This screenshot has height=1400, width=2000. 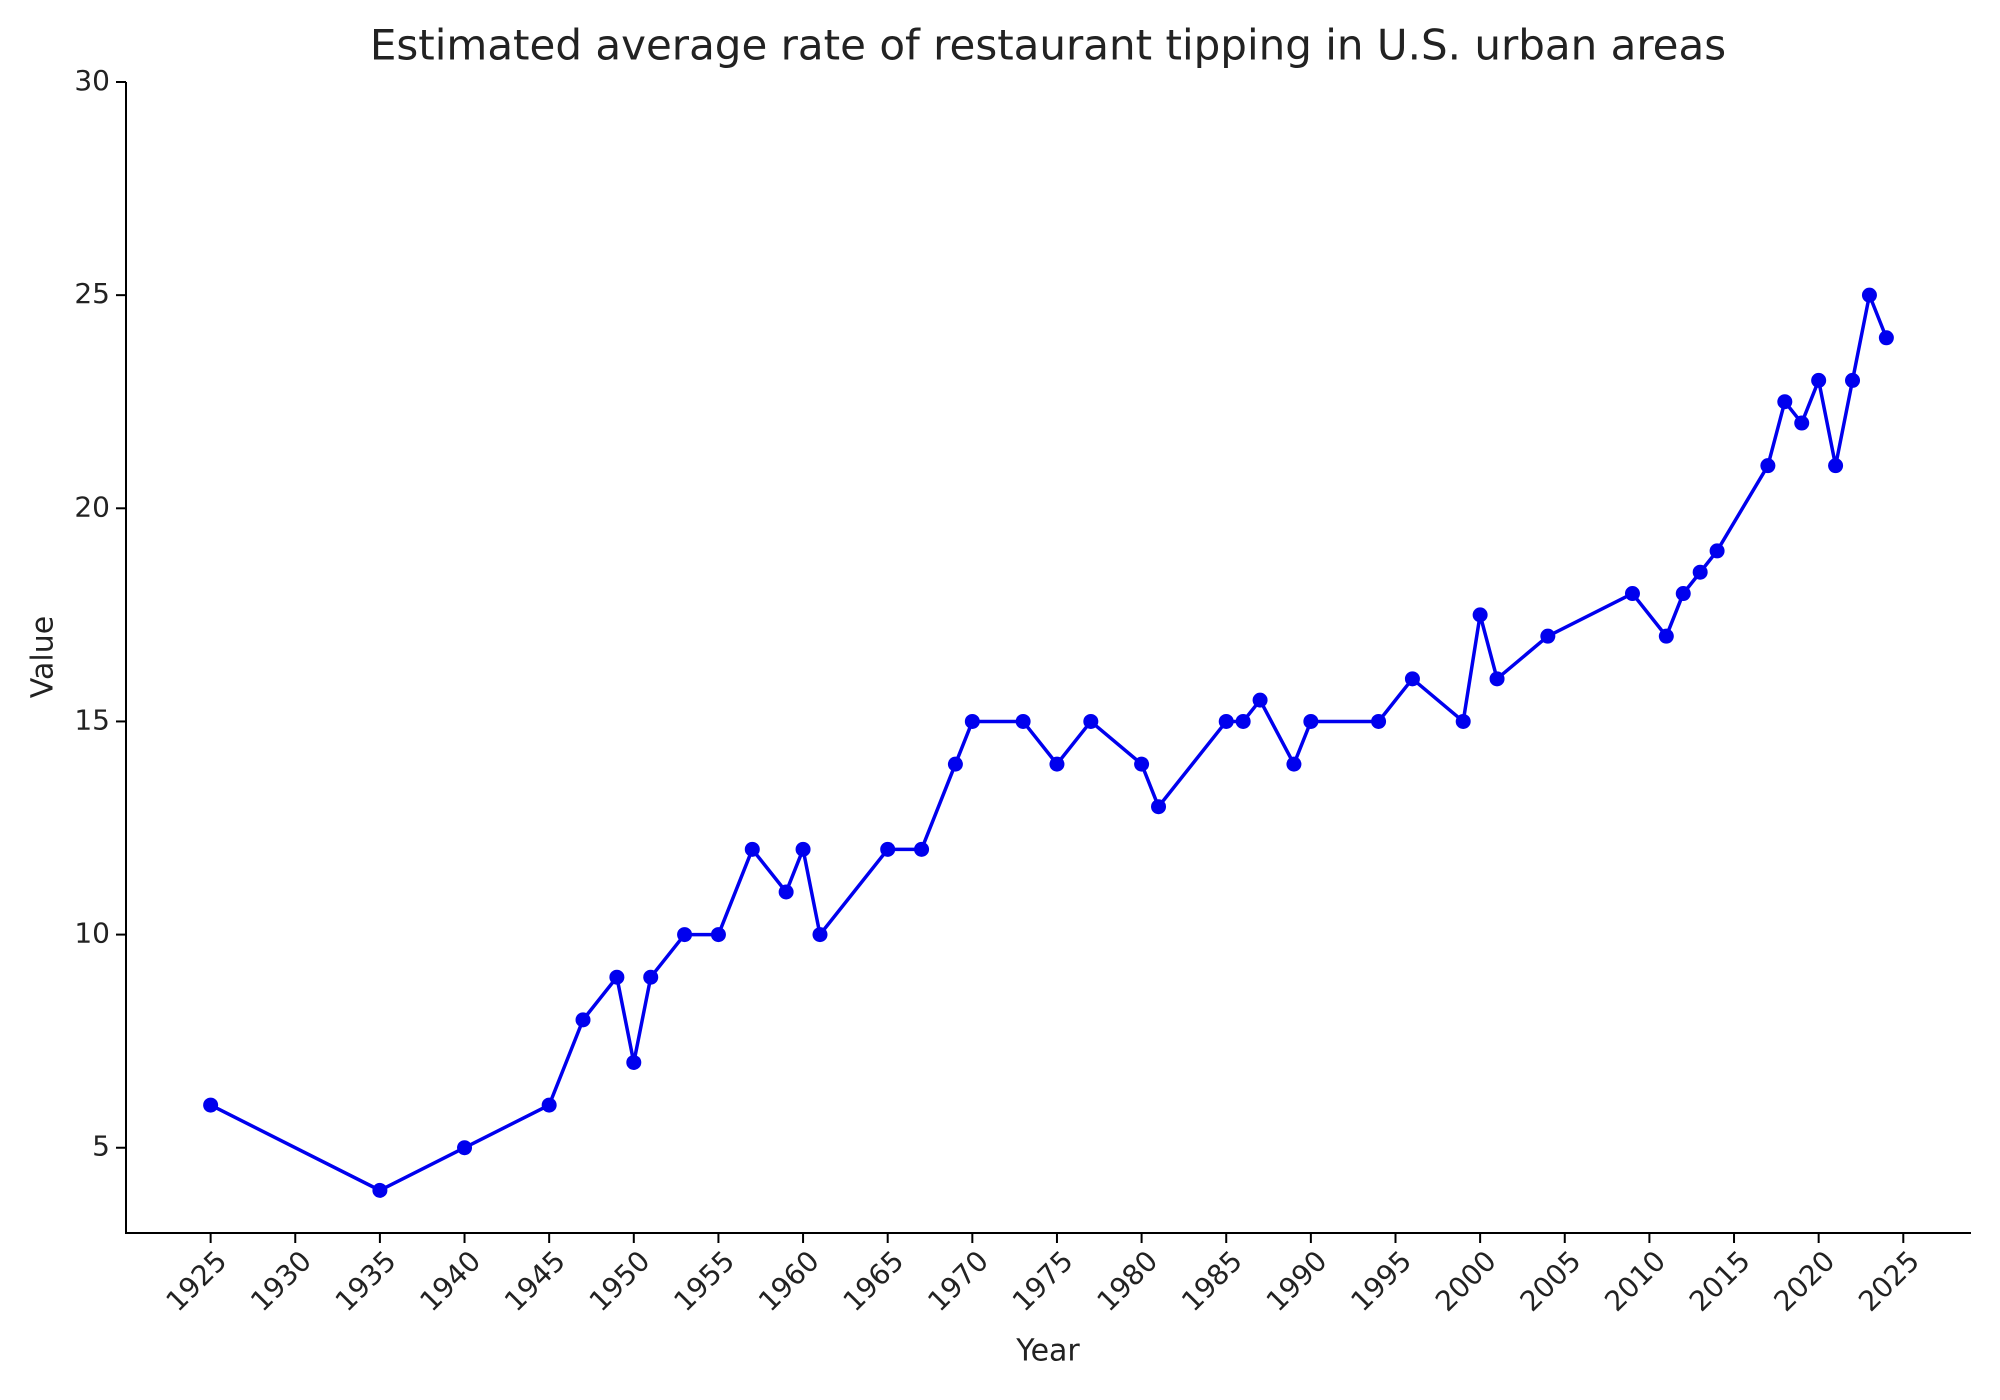 I want to click on y-tick-label: 5, so click(x=101, y=1146).